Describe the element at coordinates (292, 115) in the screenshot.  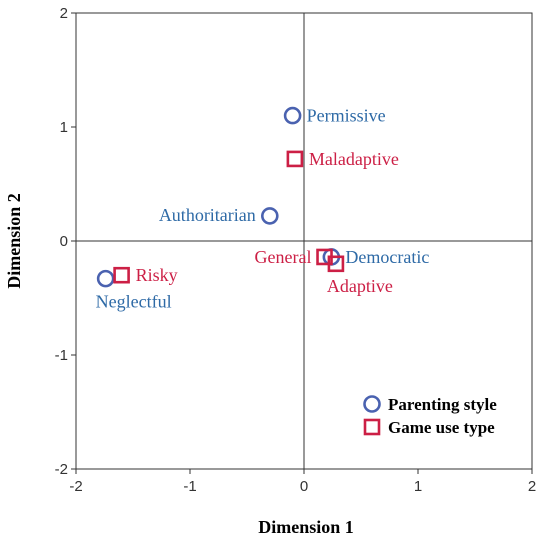
I see `point-permissive` at that location.